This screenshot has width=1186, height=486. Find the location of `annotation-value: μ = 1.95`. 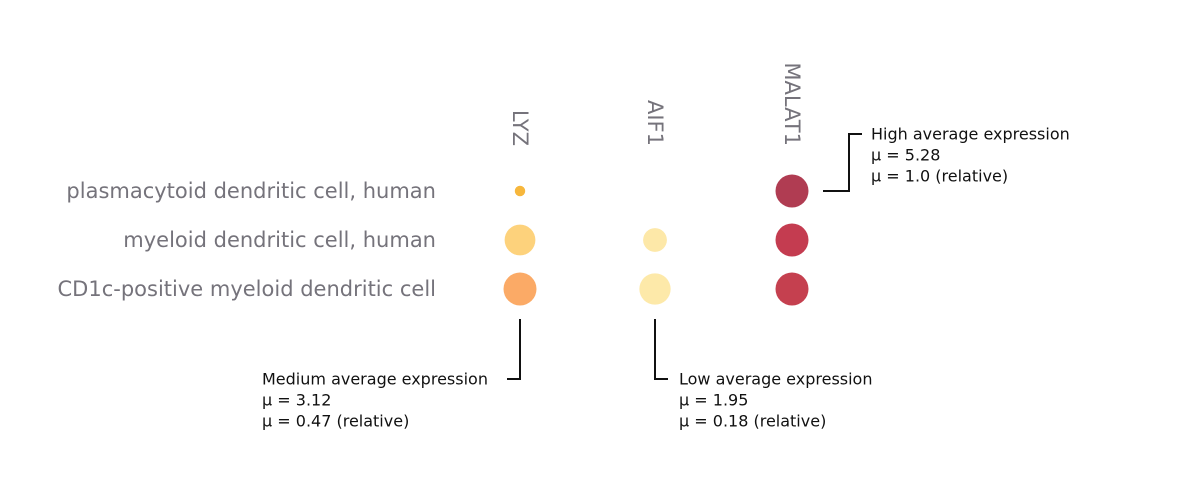

annotation-value: μ = 1.95 is located at coordinates (713, 400).